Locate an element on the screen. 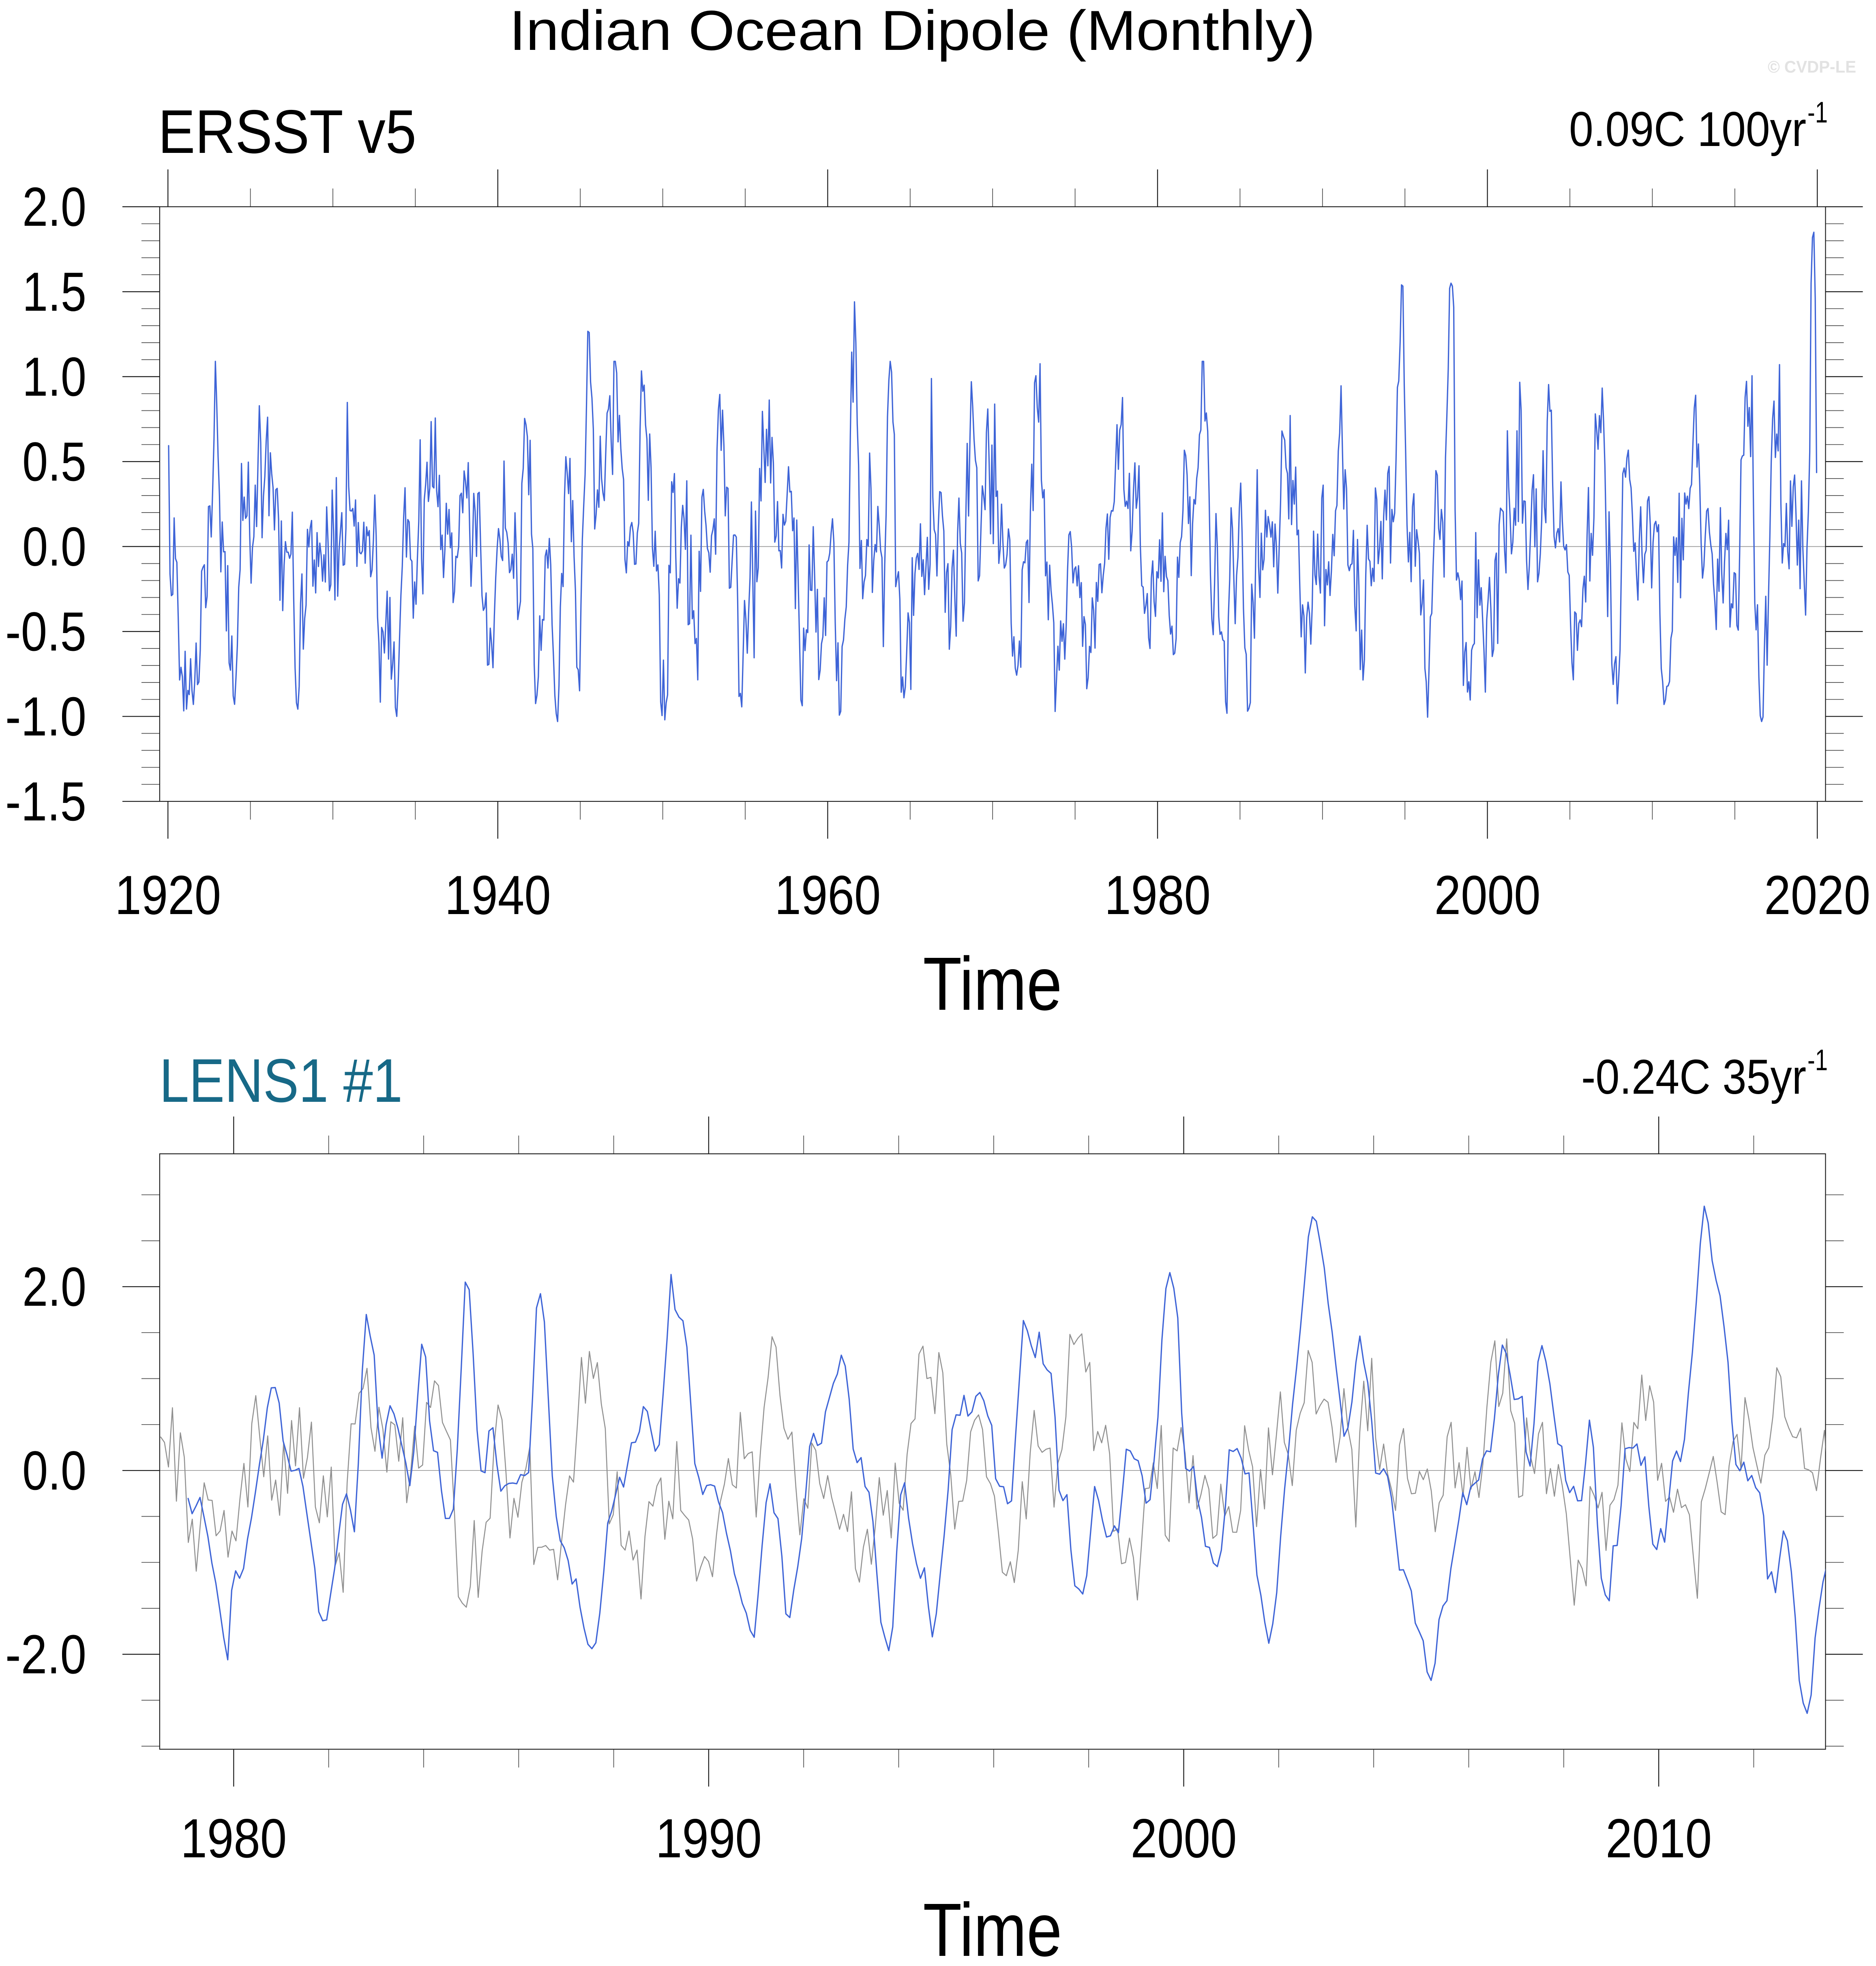 This screenshot has height=1966, width=1876. svg-text: -2.0 is located at coordinates (45, 1654).